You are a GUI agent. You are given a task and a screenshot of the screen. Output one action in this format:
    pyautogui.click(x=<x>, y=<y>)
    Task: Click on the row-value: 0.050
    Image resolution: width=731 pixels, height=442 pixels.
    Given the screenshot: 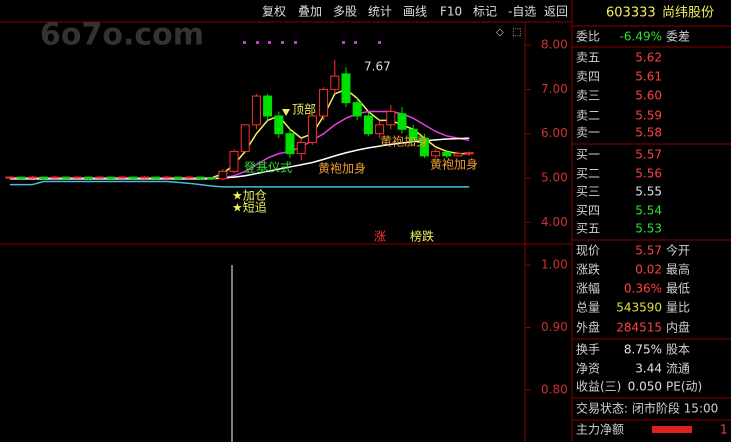 What is the action you would take?
    pyautogui.click(x=645, y=387)
    